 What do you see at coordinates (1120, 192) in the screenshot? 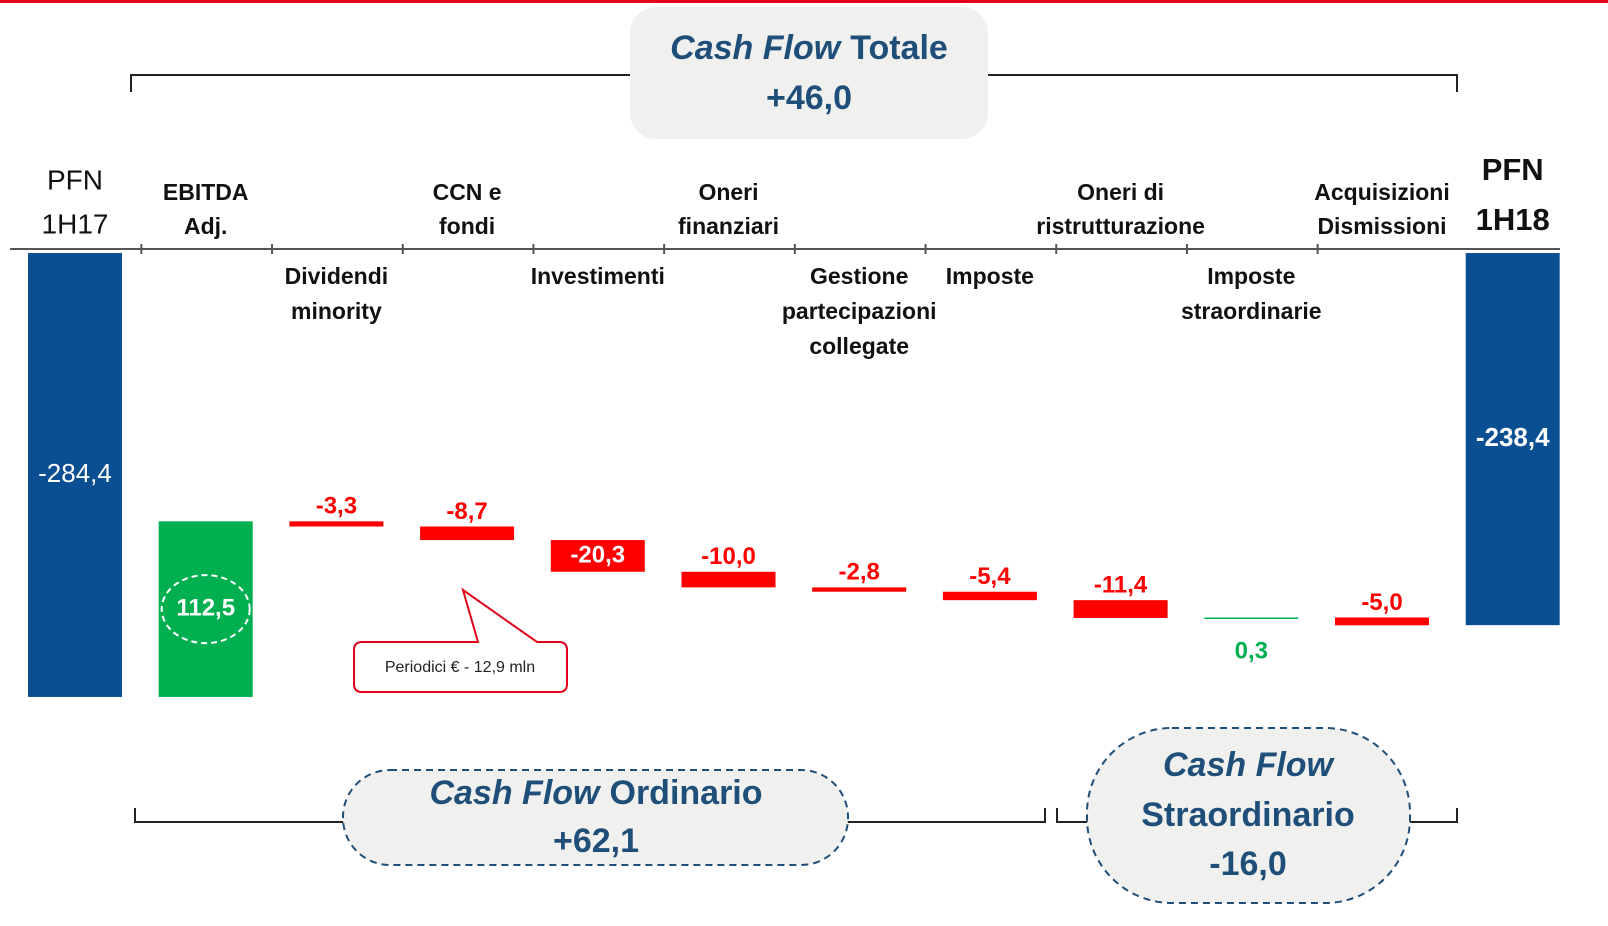
I see `category-label: Oneri di` at bounding box center [1120, 192].